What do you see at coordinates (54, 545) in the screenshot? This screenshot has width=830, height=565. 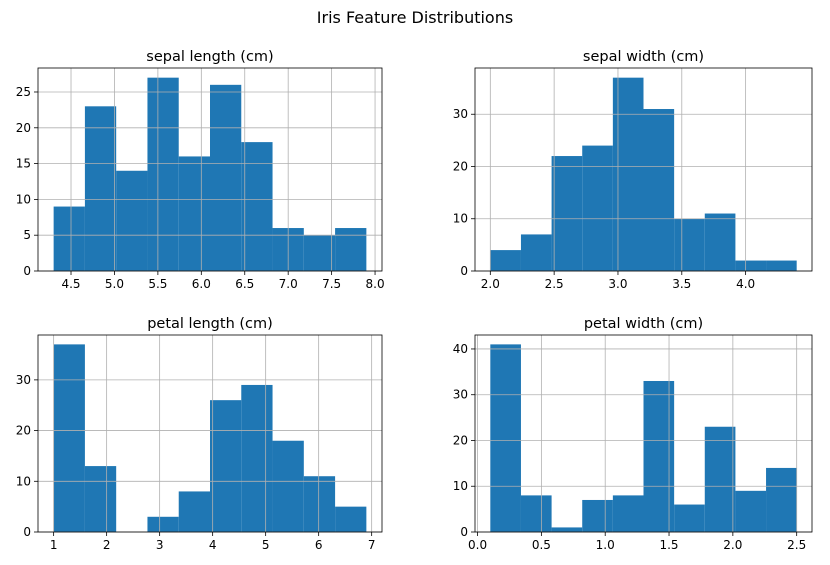 I see `x-tick-label: 1` at bounding box center [54, 545].